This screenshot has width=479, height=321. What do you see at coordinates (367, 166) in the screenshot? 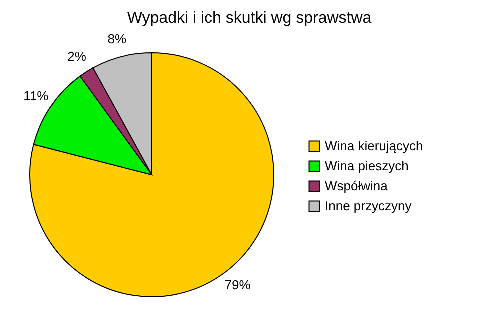
I see `legend-label: Wina pieszych` at bounding box center [367, 166].